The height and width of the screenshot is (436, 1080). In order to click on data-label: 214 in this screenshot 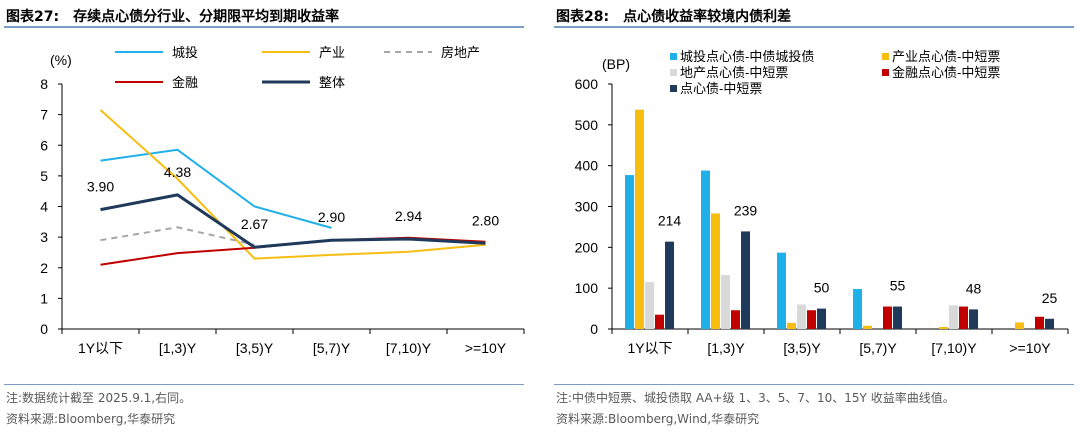, I will do `click(670, 221)`.